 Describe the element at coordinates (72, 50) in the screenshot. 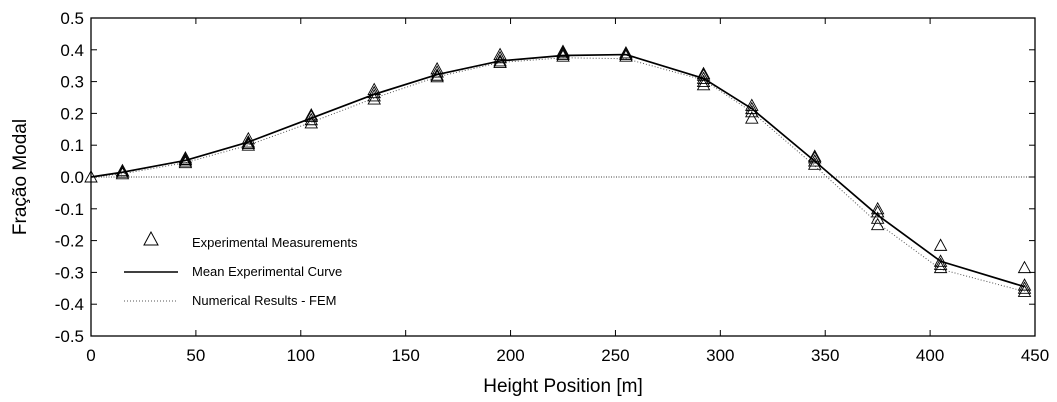

I see `y-tick-label: 0.4` at that location.